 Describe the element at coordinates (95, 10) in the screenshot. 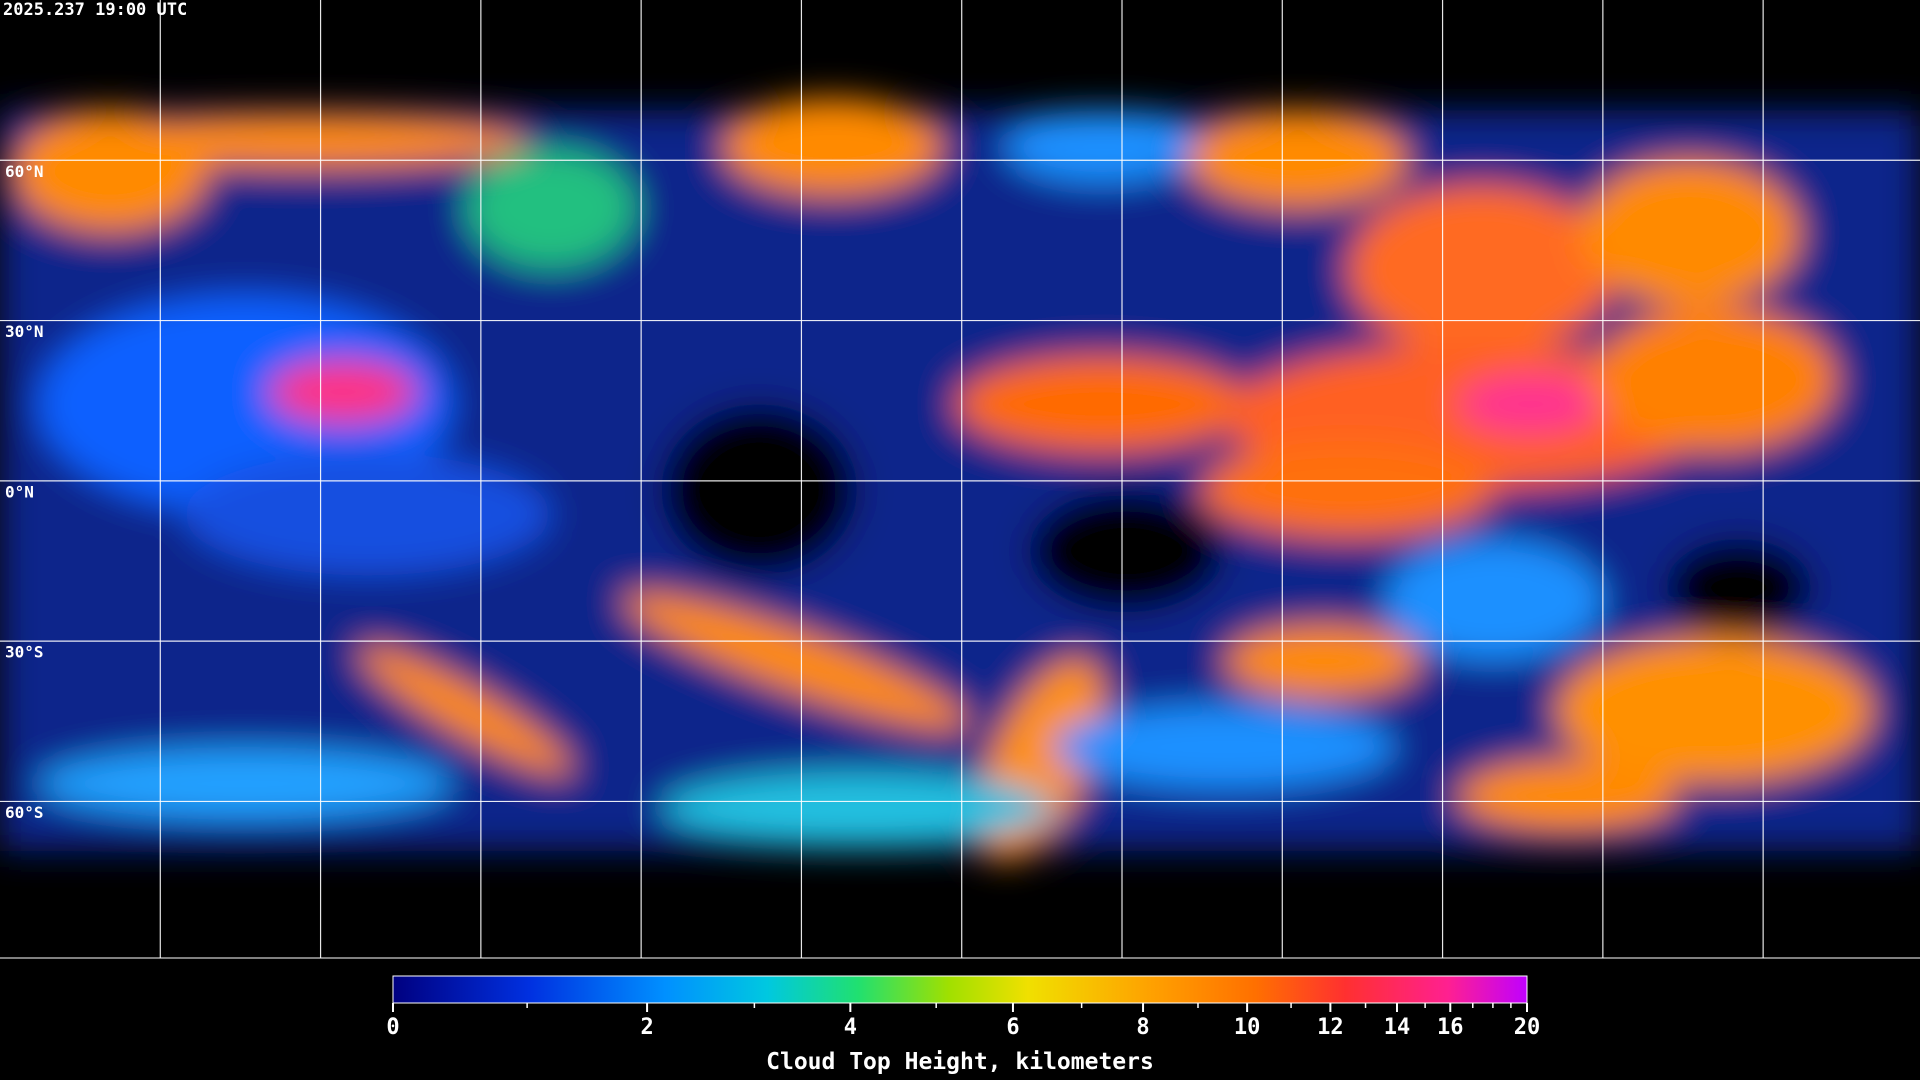

I see `timestamp: 2025.237 19:00 UTC` at that location.